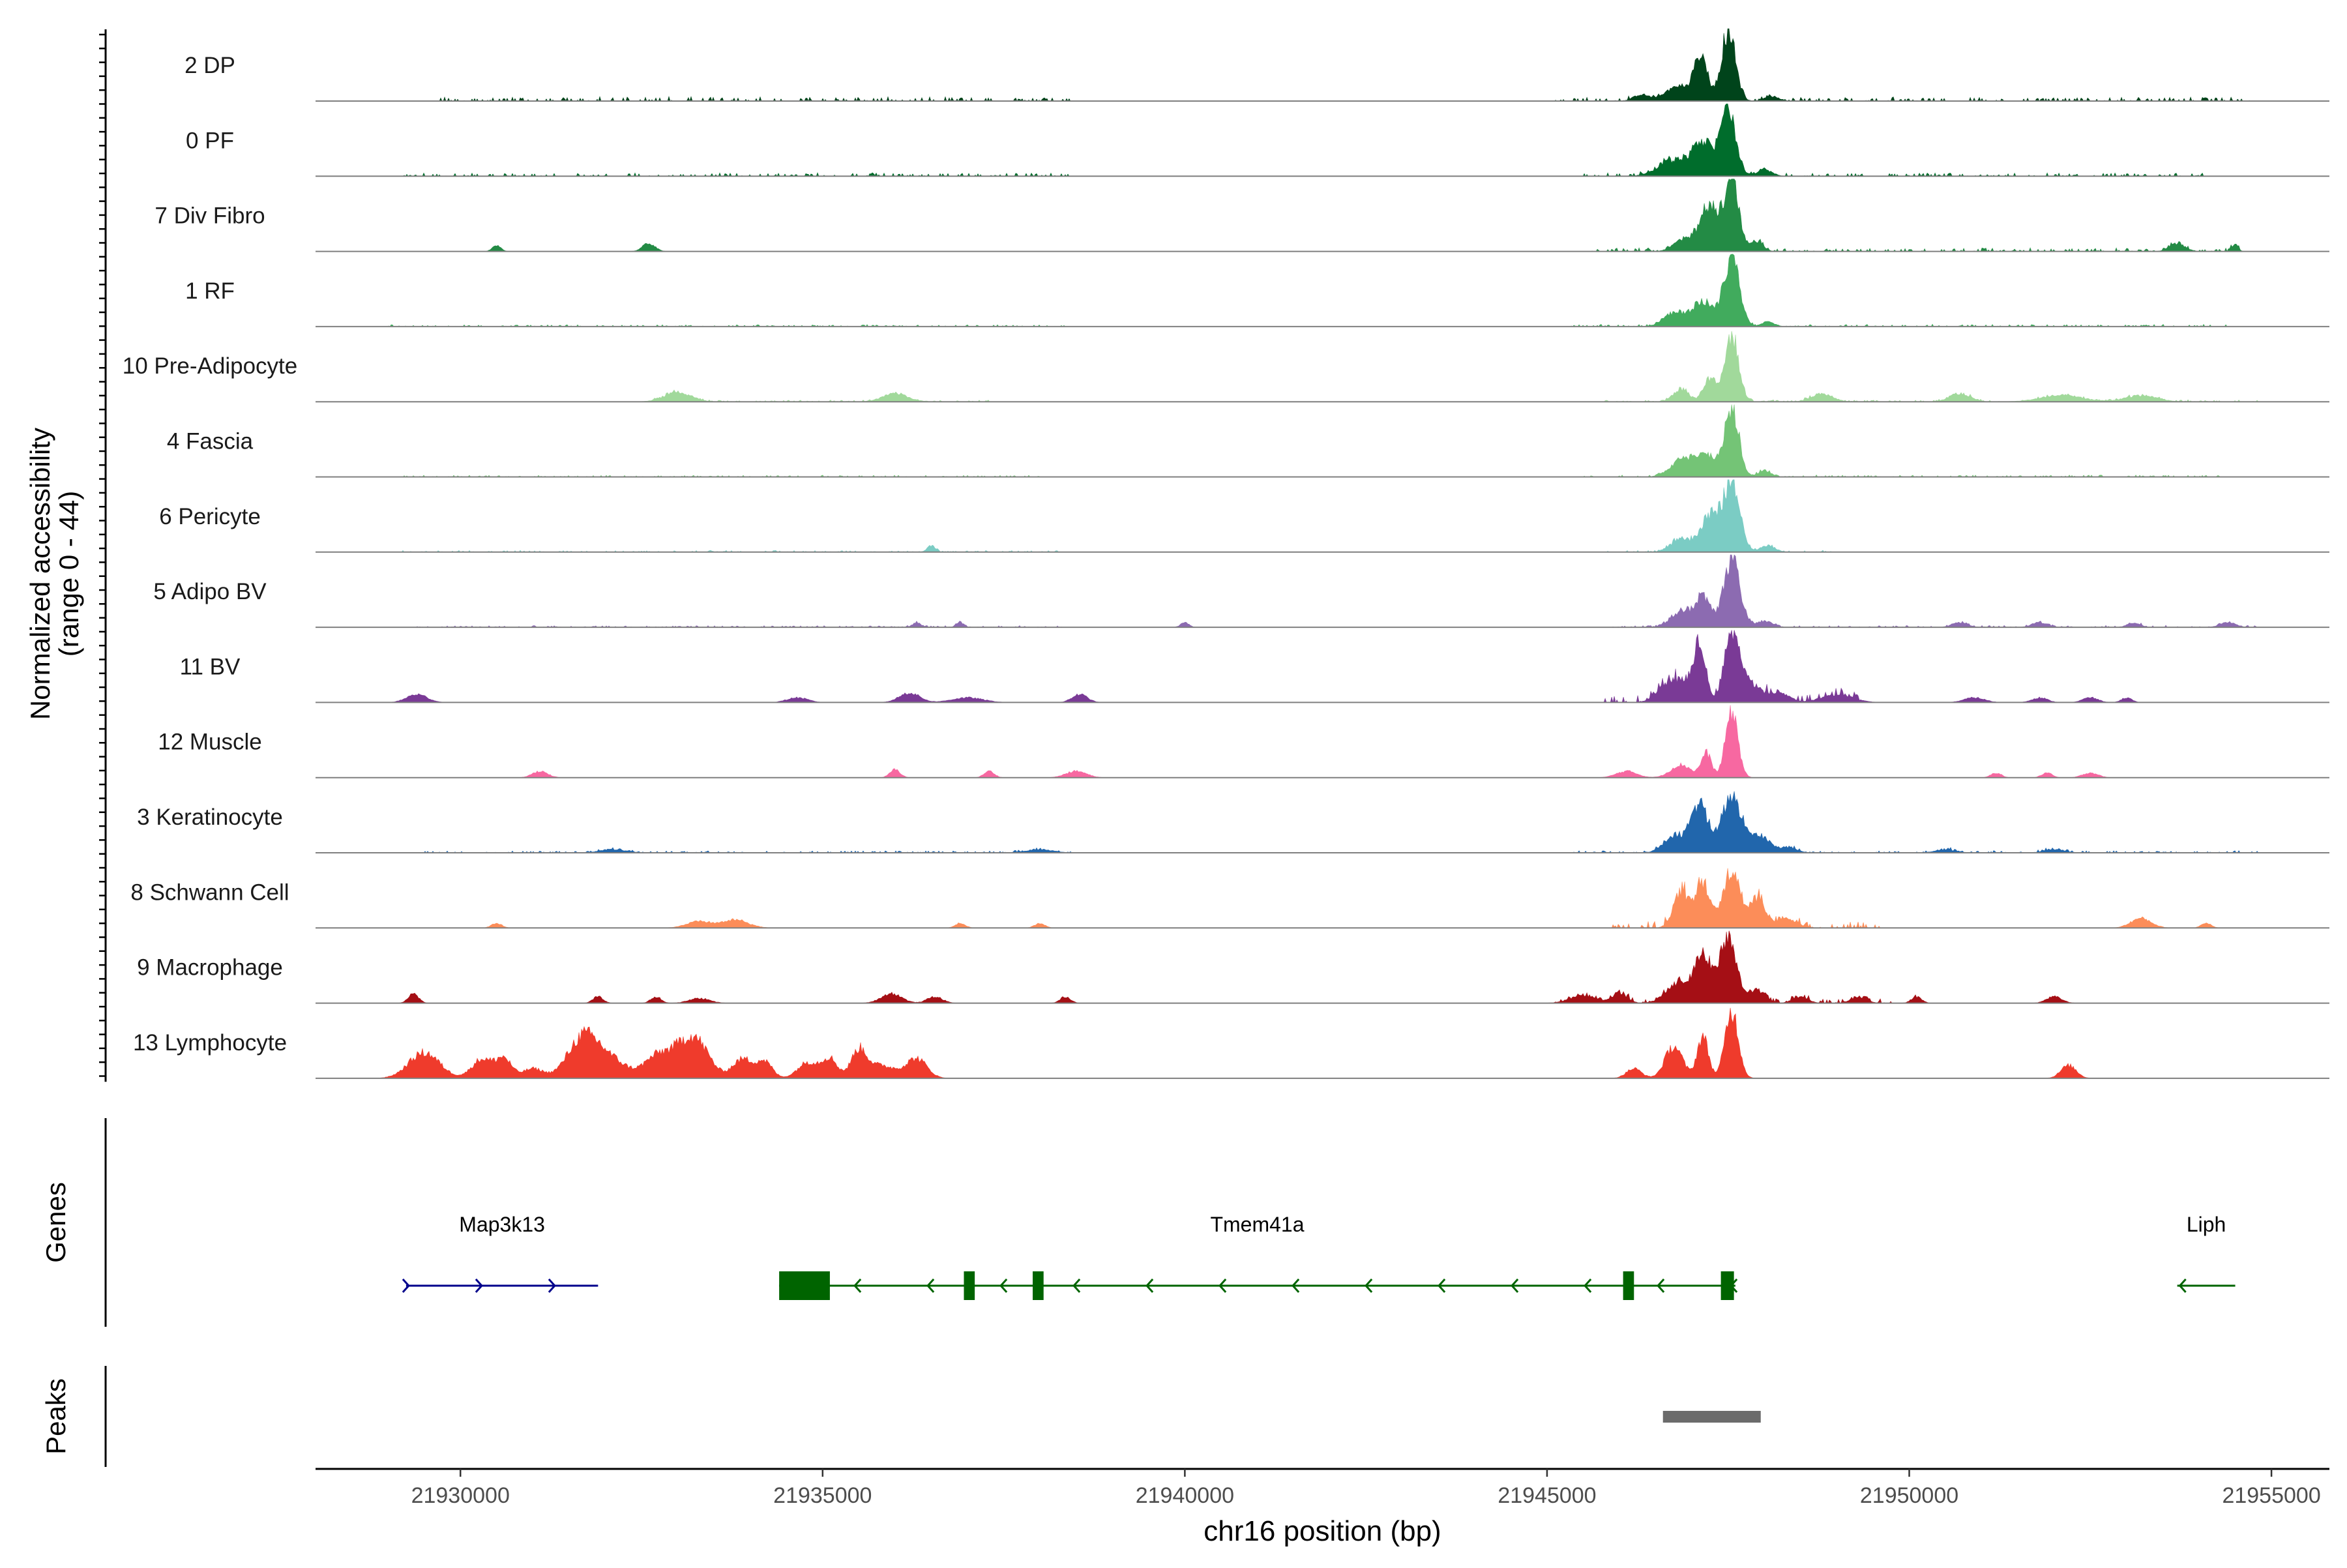 This screenshot has width=2347, height=1568. Describe the element at coordinates (1547, 1495) in the screenshot. I see `x-tick-label: 21945000` at that location.